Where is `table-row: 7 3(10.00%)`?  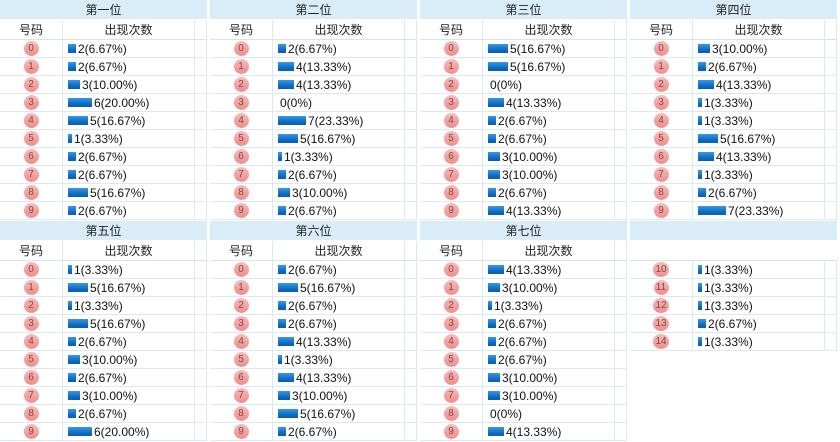
table-row: 7 3(10.00%) is located at coordinates (523, 175).